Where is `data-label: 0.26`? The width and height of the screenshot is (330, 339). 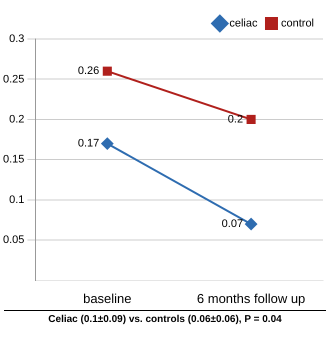 data-label: 0.26 is located at coordinates (89, 71).